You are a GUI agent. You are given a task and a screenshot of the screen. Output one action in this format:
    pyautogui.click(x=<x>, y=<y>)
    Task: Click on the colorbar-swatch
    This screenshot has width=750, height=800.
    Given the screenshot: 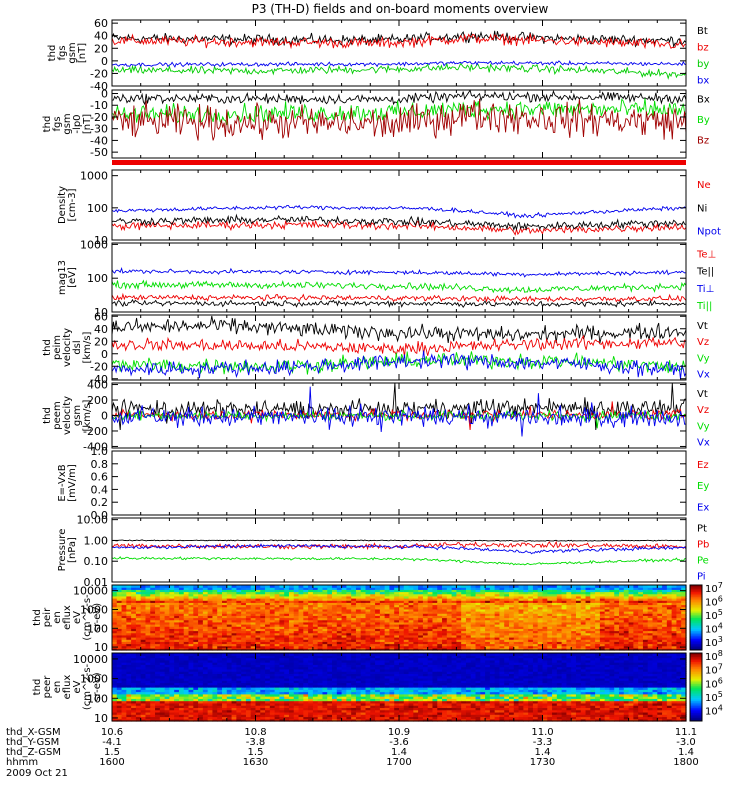 What is the action you would take?
    pyautogui.click(x=696, y=647)
    